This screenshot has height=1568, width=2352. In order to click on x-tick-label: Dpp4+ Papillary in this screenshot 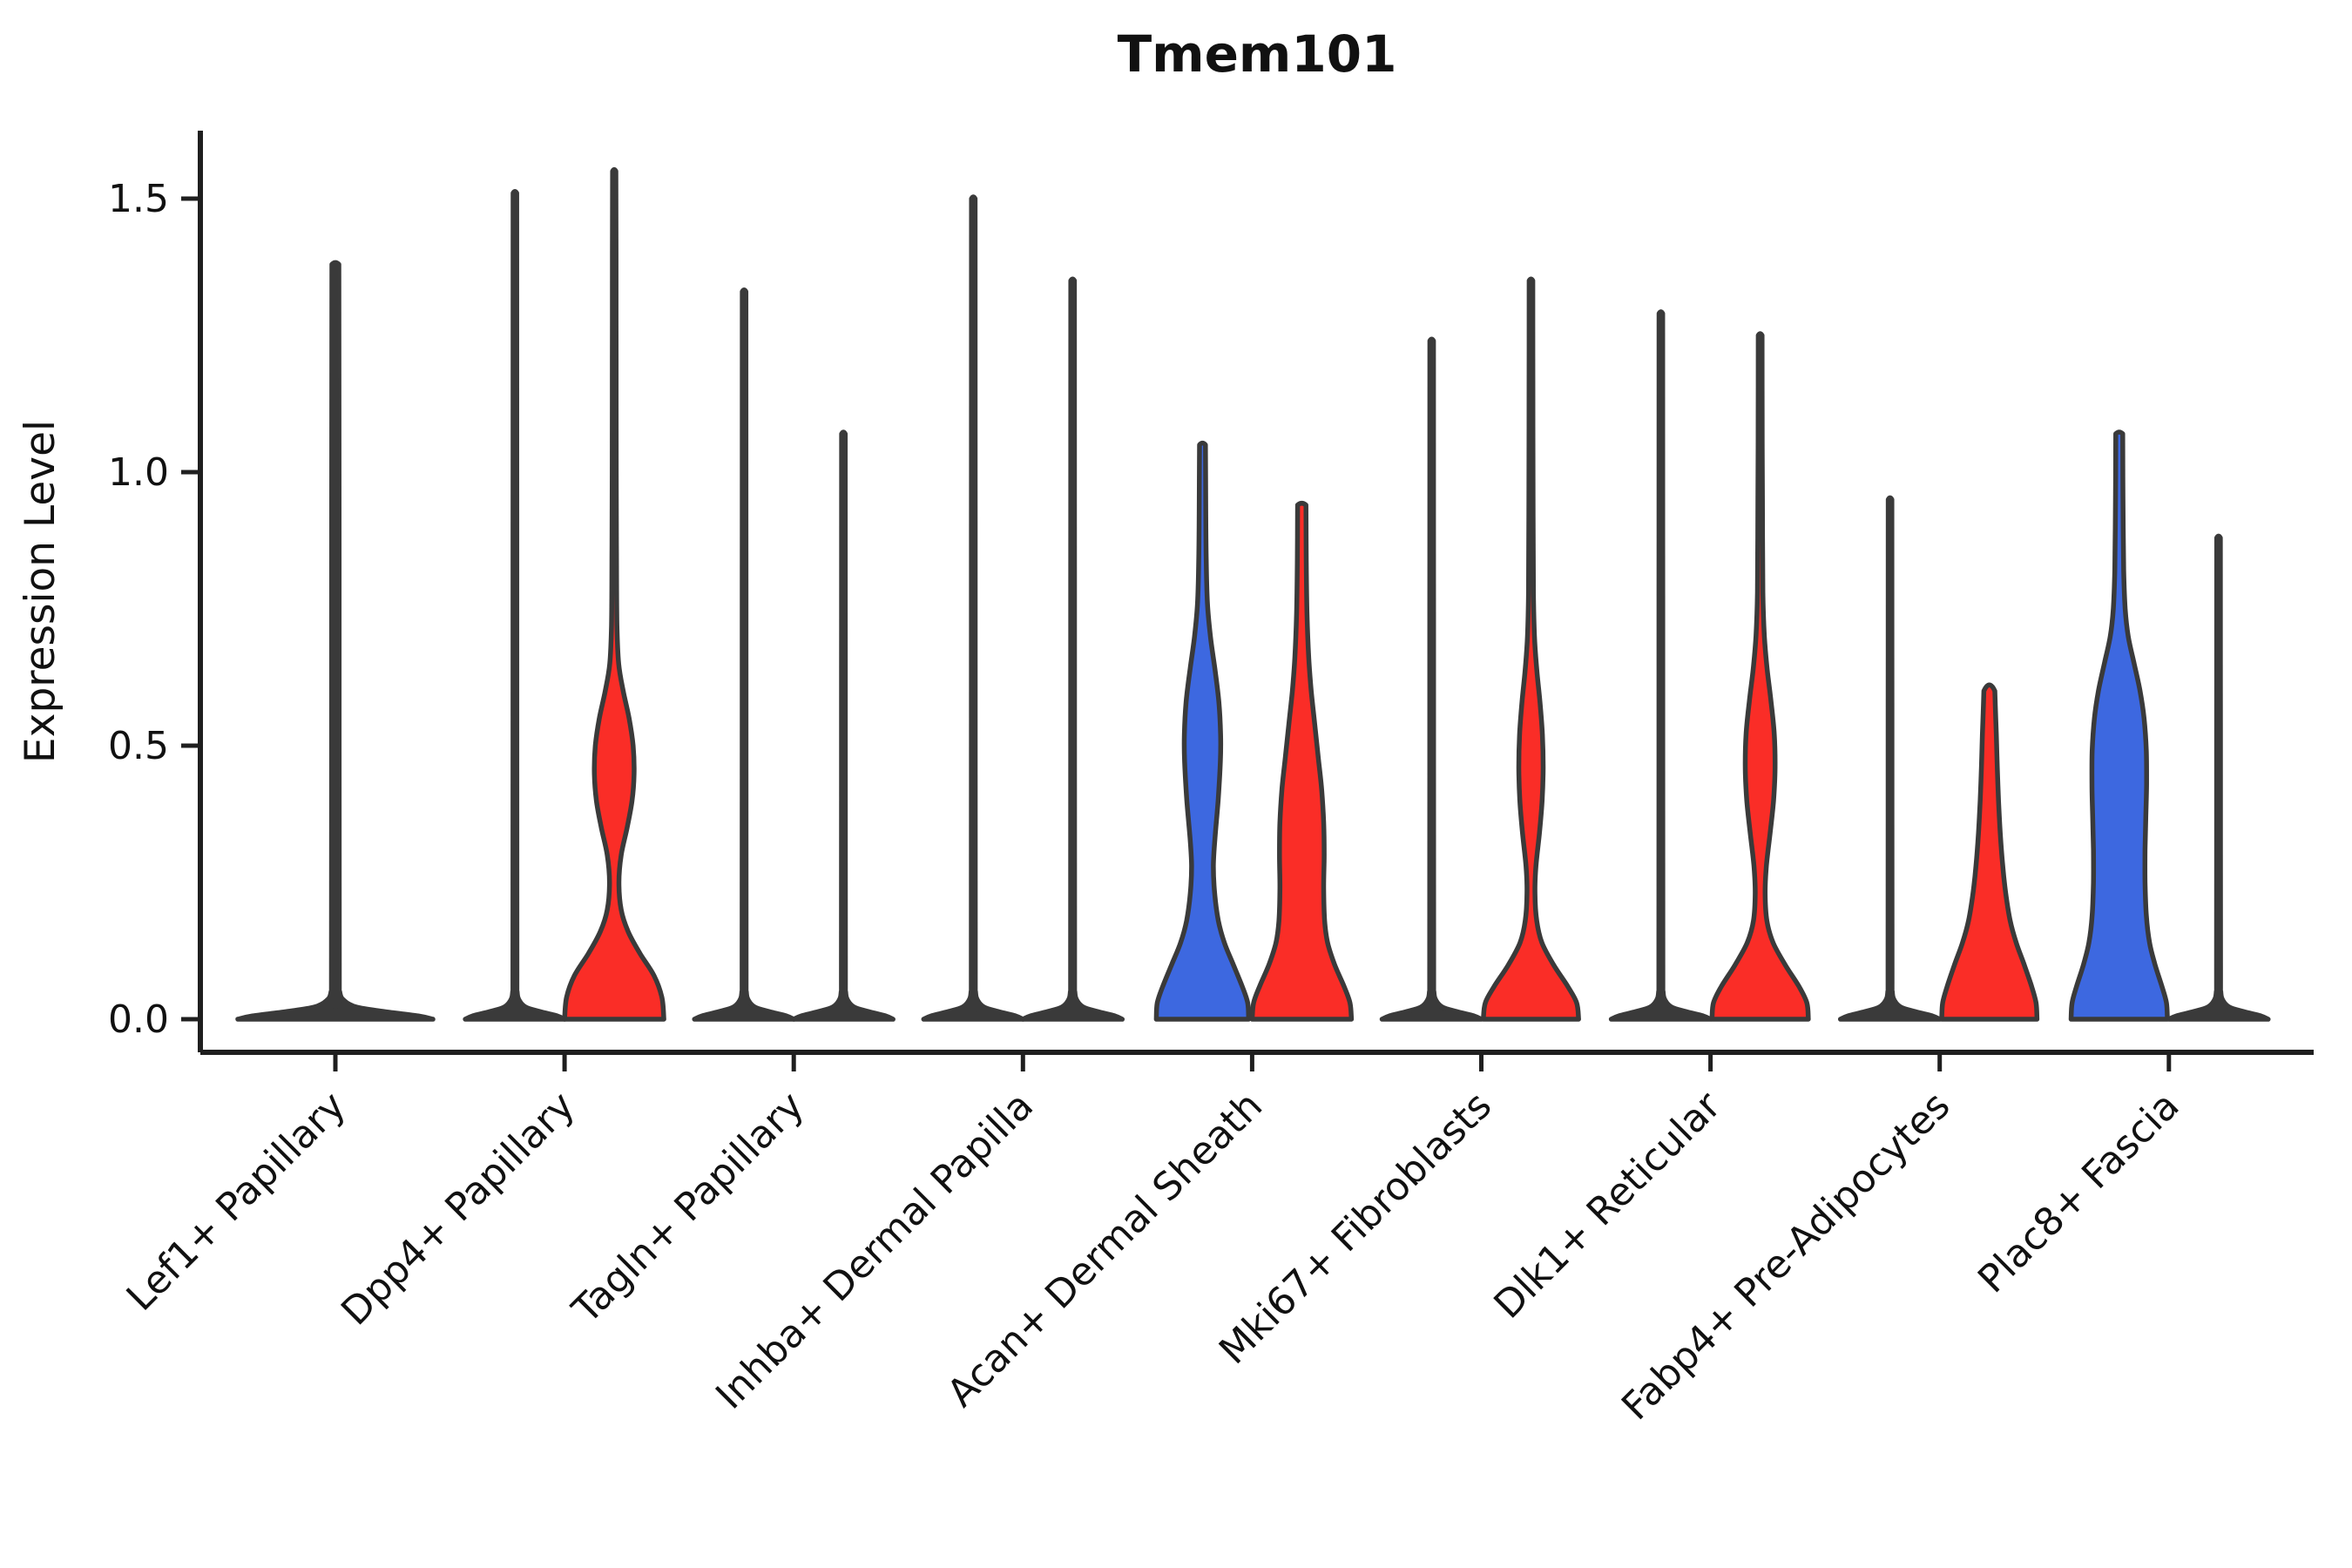, I will do `click(459, 1209)`.